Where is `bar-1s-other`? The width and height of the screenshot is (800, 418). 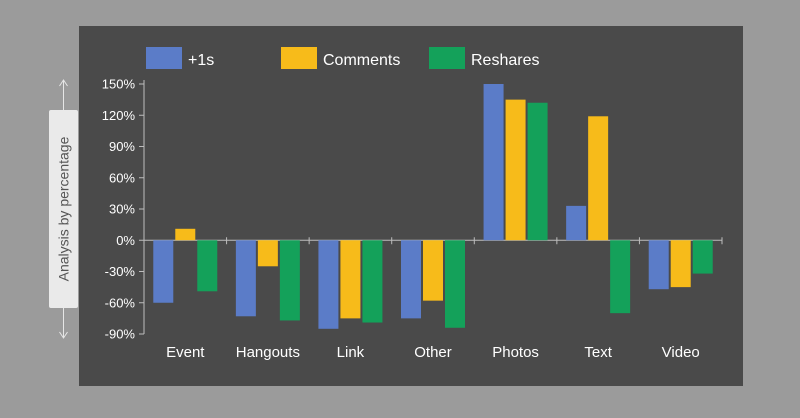 bar-1s-other is located at coordinates (411, 279).